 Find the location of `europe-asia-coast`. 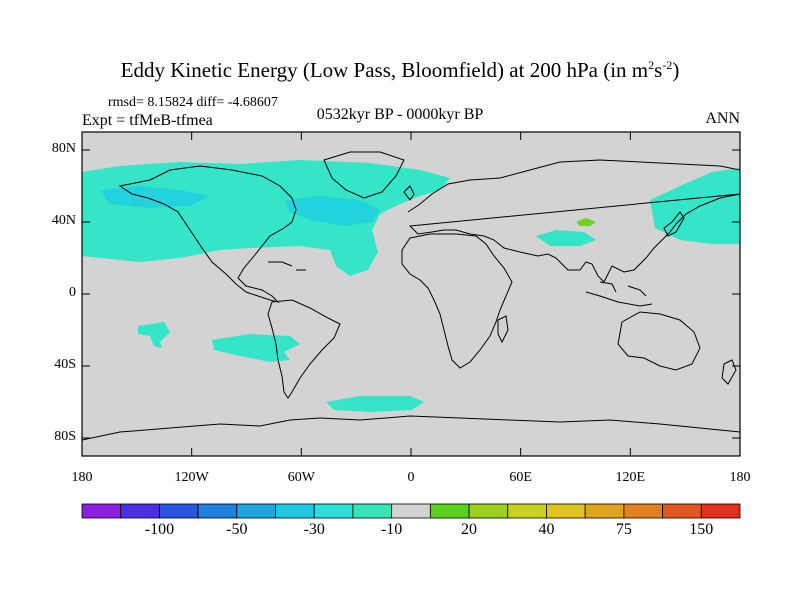

europe-asia-coast is located at coordinates (573, 221).